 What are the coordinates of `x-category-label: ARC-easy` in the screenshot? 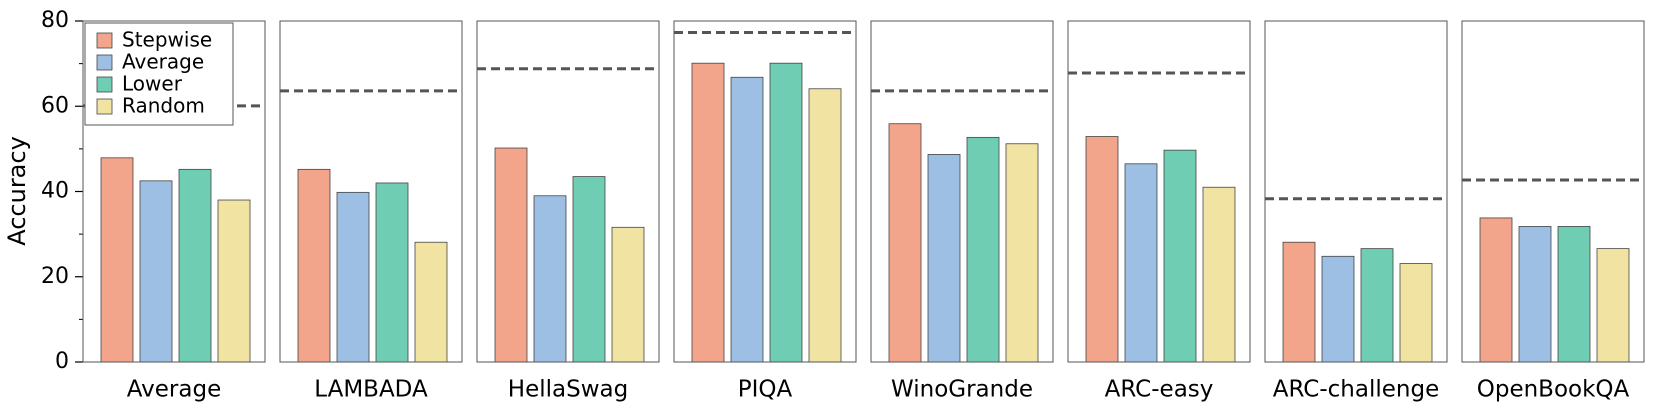 It's located at (1159, 390).